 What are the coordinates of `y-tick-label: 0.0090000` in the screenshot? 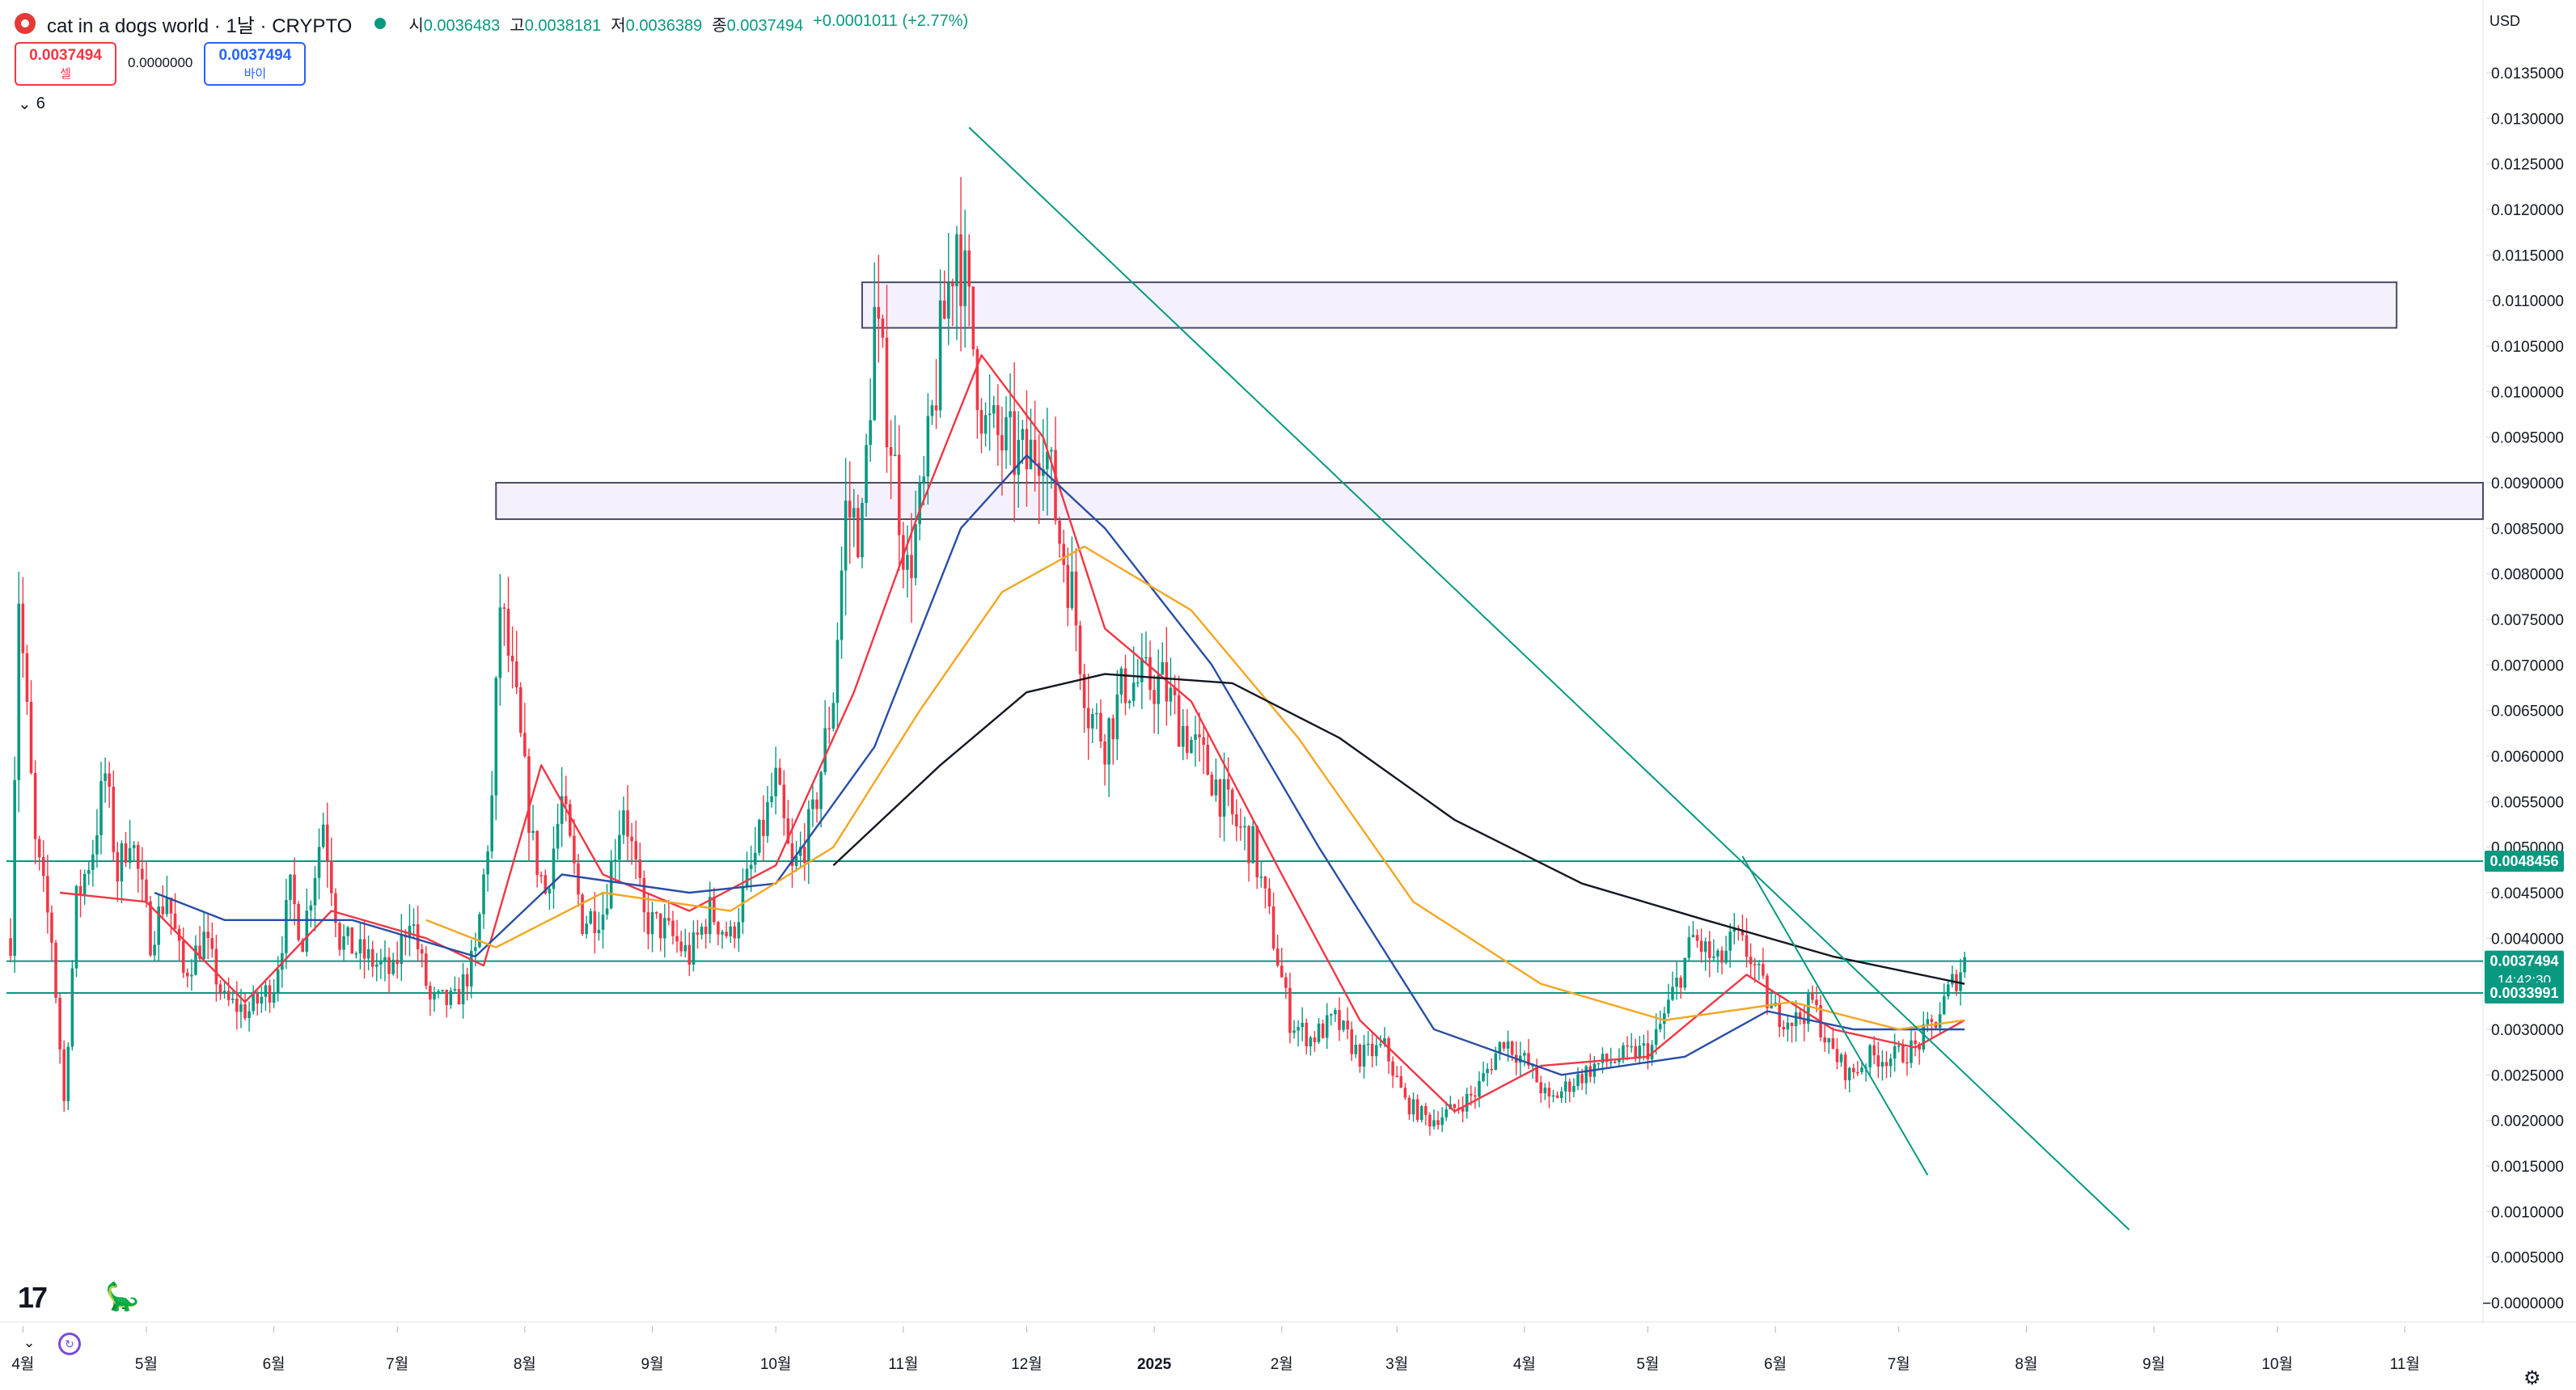 It's located at (2527, 483).